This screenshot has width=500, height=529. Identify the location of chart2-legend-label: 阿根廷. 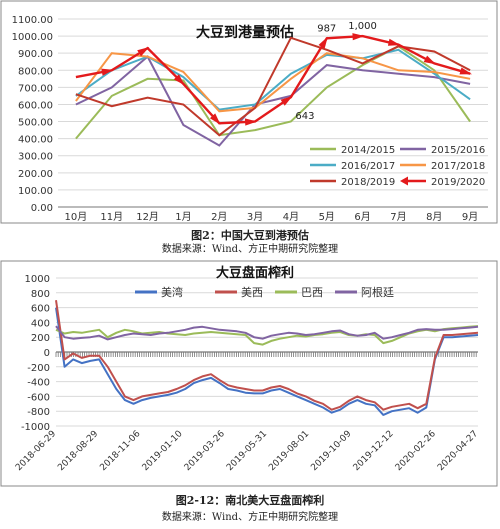
(377, 292).